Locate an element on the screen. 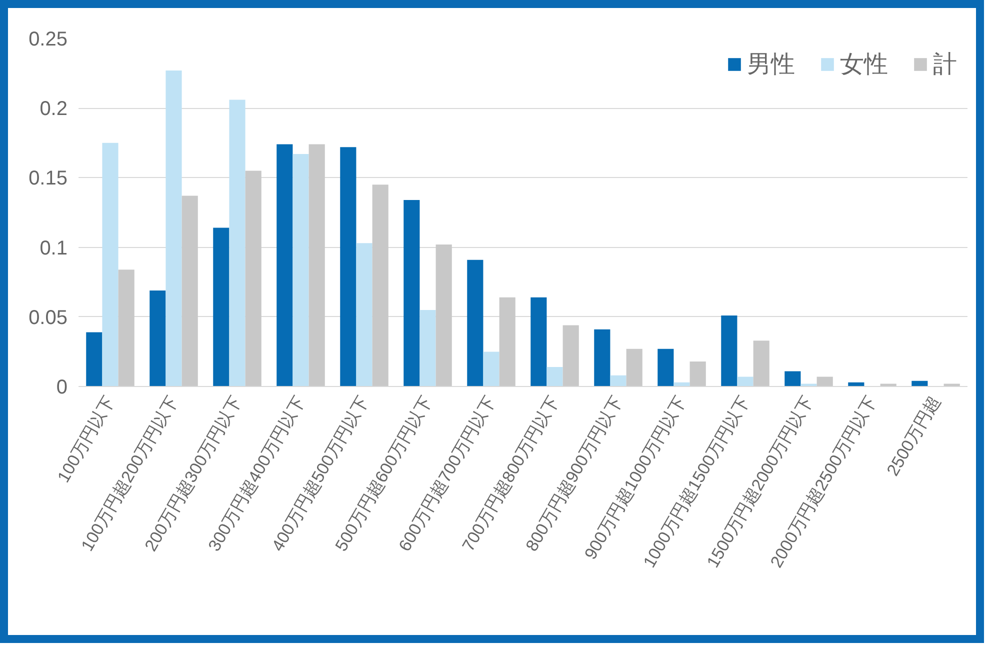 The width and height of the screenshot is (1000, 659). y-tick-label: 0.1 is located at coordinates (54, 248).